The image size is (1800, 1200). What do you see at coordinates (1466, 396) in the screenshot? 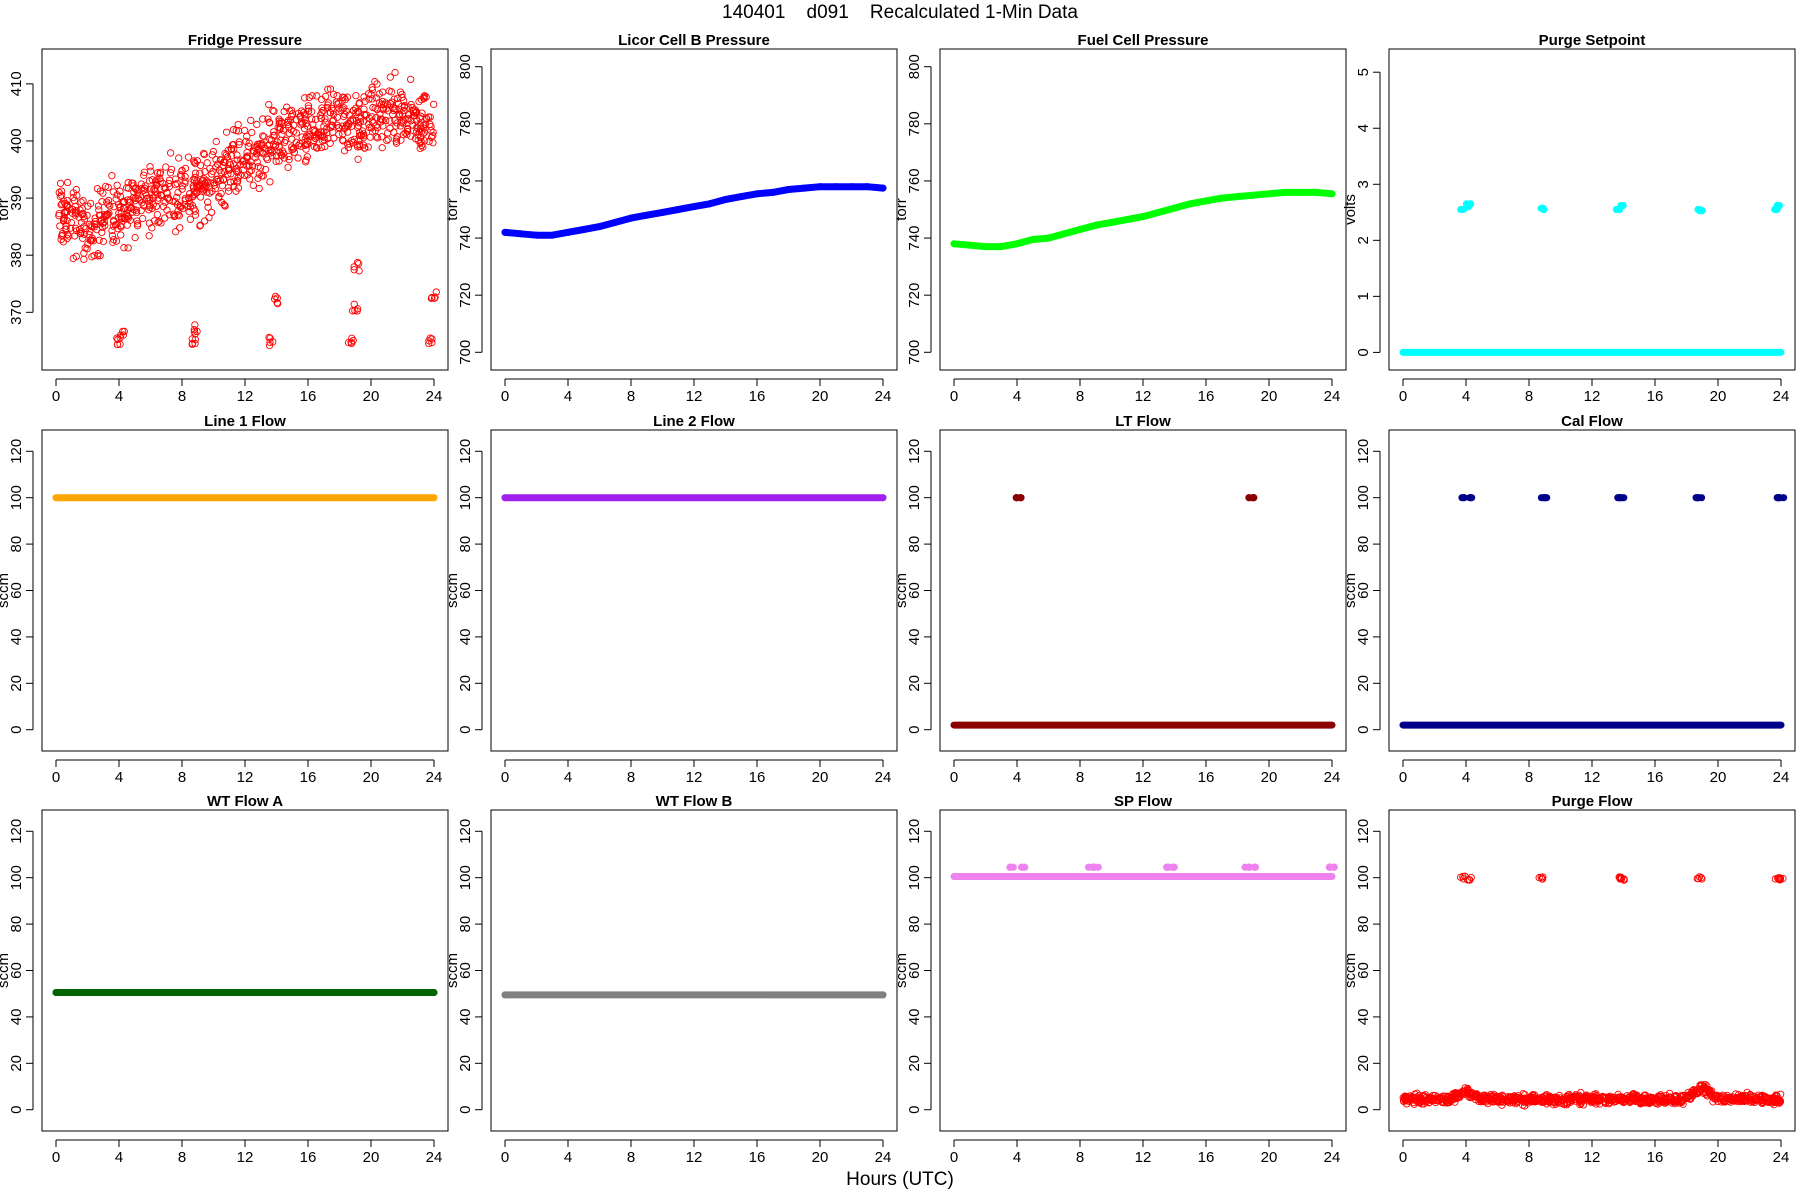
I see `purge-setpoint-x-tick-label: 4` at bounding box center [1466, 396].